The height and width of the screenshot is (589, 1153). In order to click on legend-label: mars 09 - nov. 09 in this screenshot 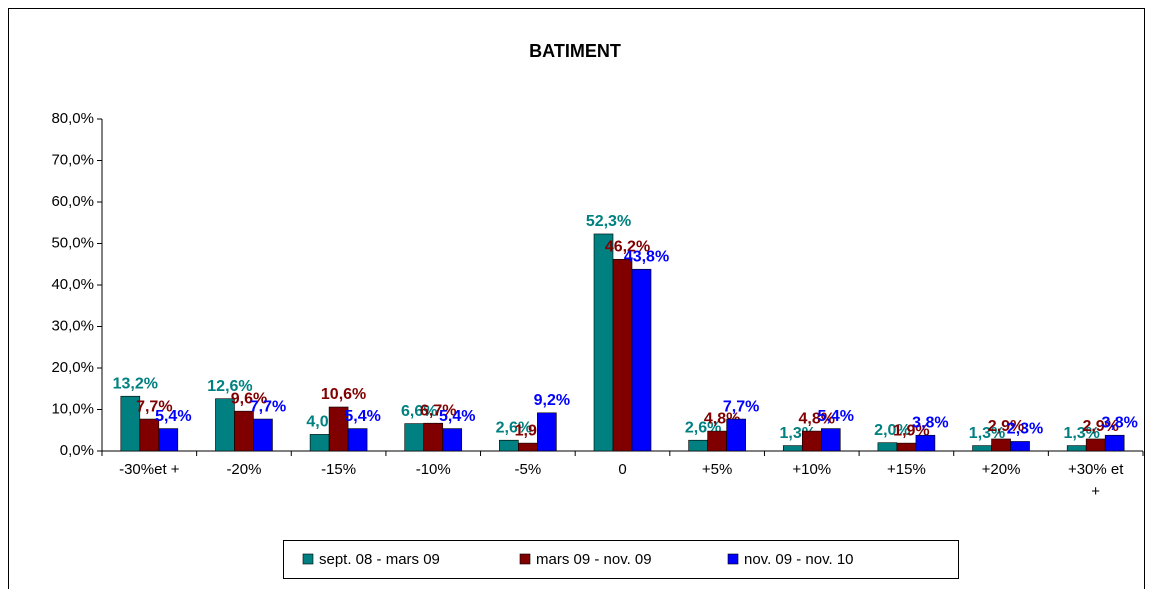, I will do `click(594, 559)`.